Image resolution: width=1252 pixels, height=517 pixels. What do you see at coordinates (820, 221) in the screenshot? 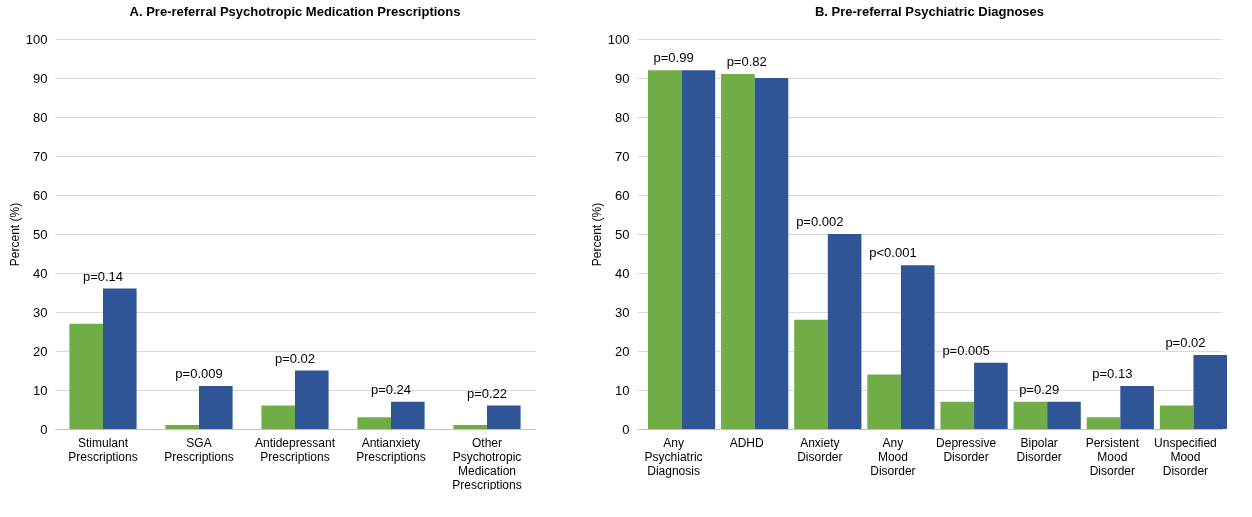
I see `annotation: p=0.002` at bounding box center [820, 221].